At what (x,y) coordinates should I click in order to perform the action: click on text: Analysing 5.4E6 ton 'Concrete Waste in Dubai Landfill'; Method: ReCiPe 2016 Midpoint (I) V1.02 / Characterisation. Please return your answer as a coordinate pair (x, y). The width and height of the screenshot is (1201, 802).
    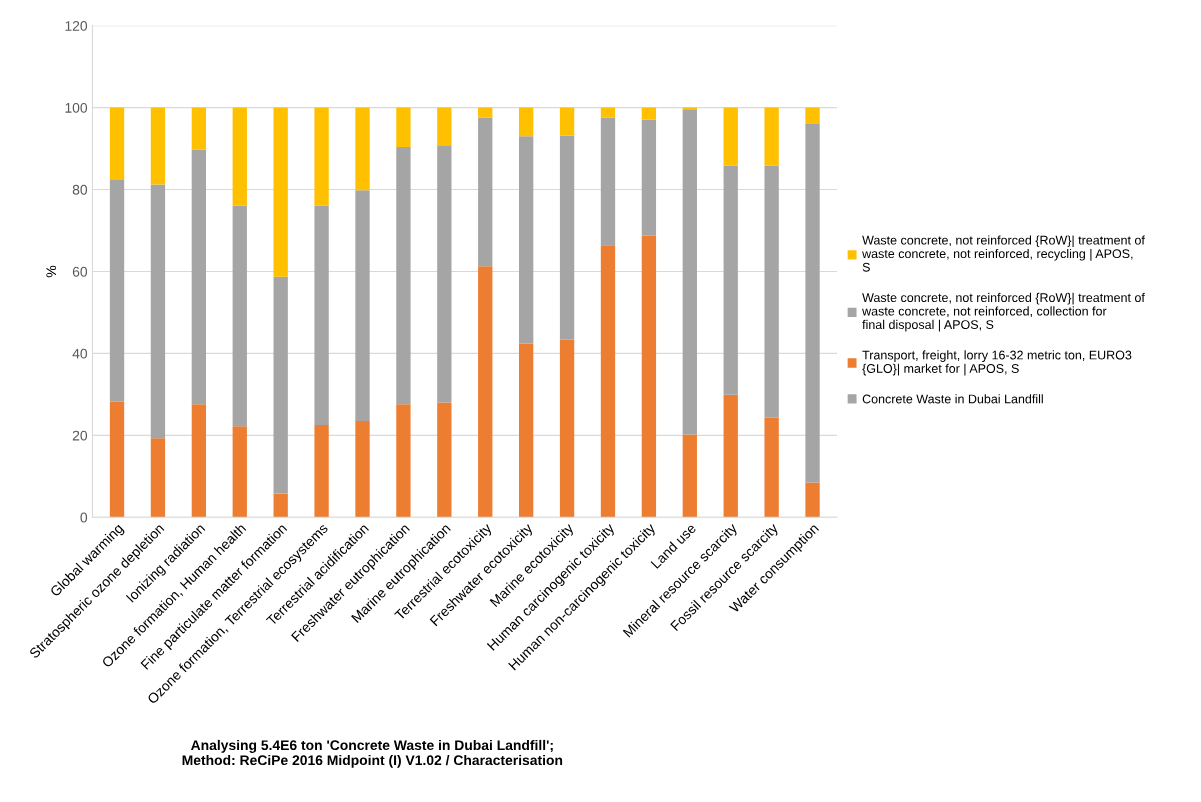
    Looking at the image, I should click on (372, 753).